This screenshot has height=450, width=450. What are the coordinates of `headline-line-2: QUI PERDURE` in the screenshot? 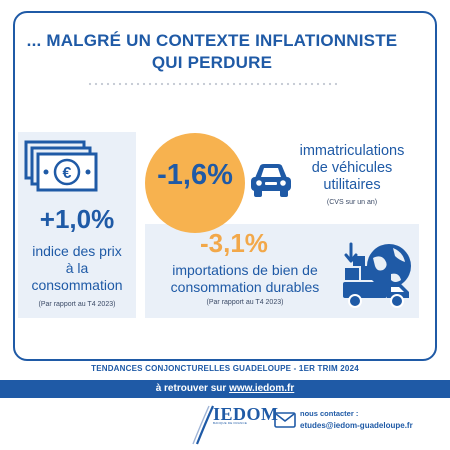 It's located at (212, 62).